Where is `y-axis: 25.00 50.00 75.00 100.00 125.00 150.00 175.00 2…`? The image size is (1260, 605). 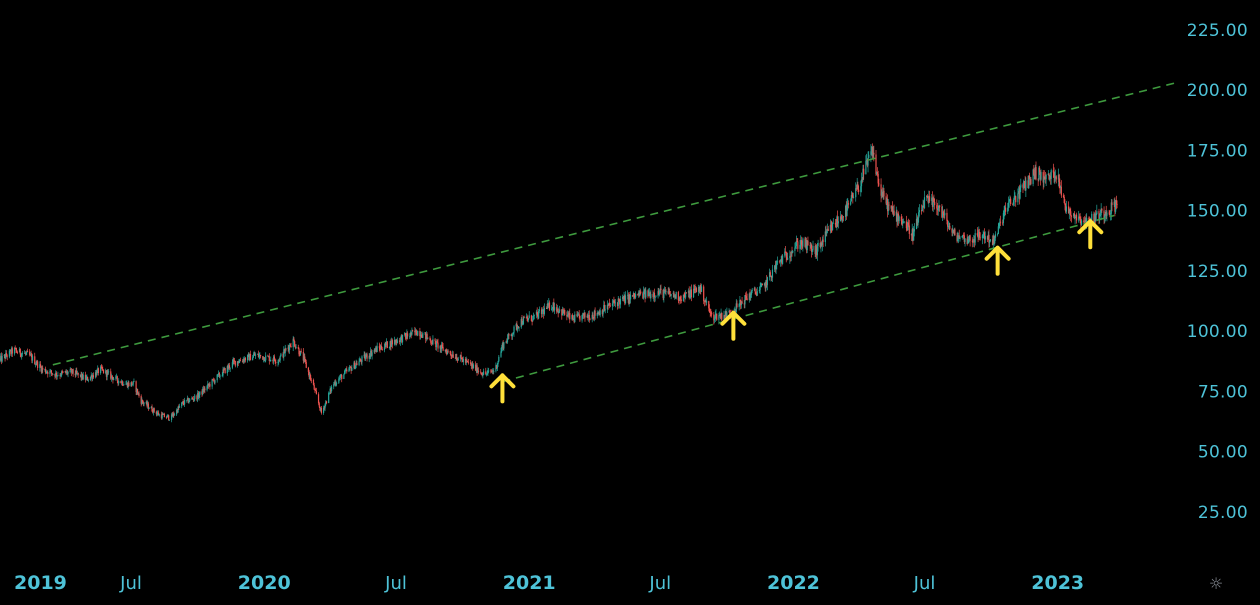 y-axis: 25.00 50.00 75.00 100.00 125.00 150.00 175.00 2… is located at coordinates (1217, 272).